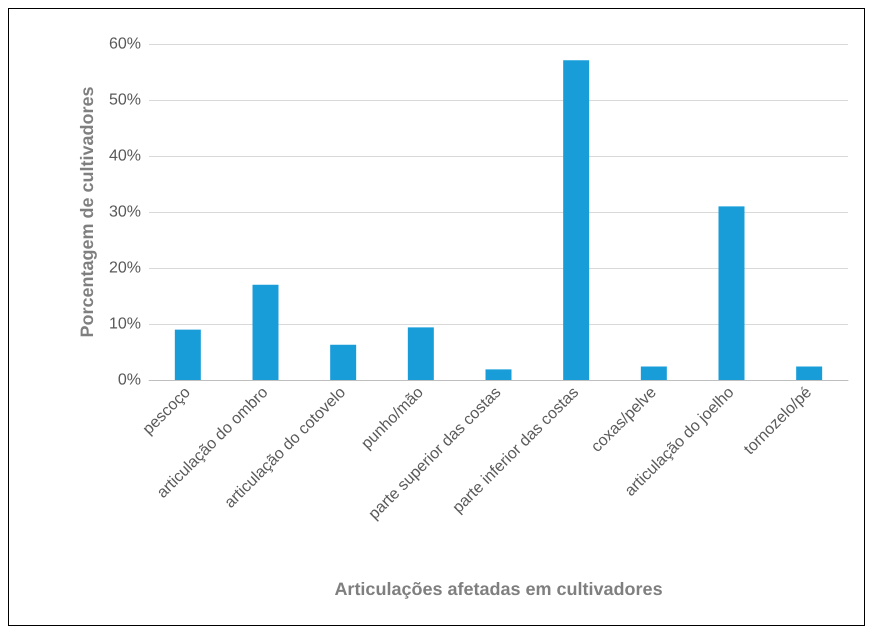 This screenshot has height=632, width=871. I want to click on x-axis-title: Articulações afetadas em cultivadores, so click(498, 589).